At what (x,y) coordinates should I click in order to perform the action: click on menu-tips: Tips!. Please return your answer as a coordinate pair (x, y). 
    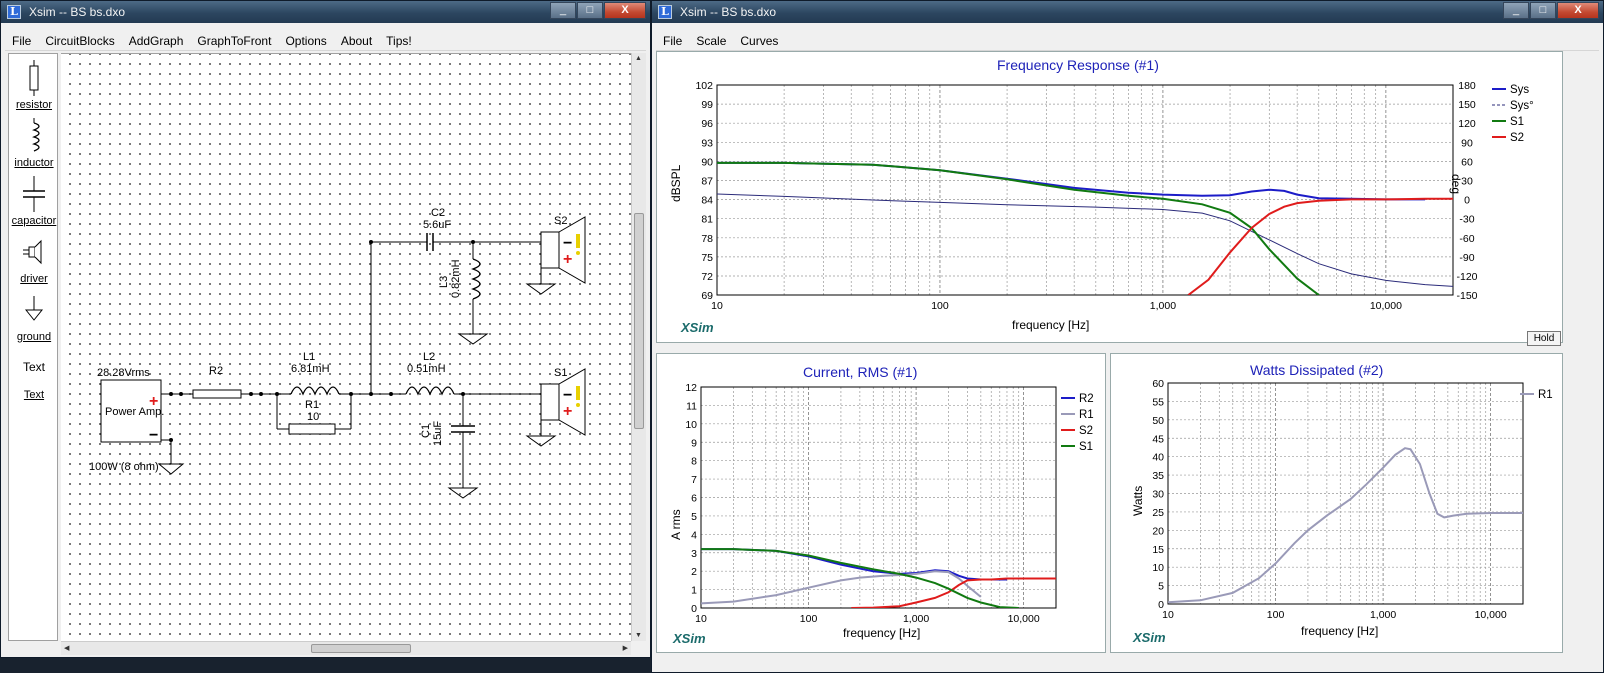
    Looking at the image, I should click on (399, 40).